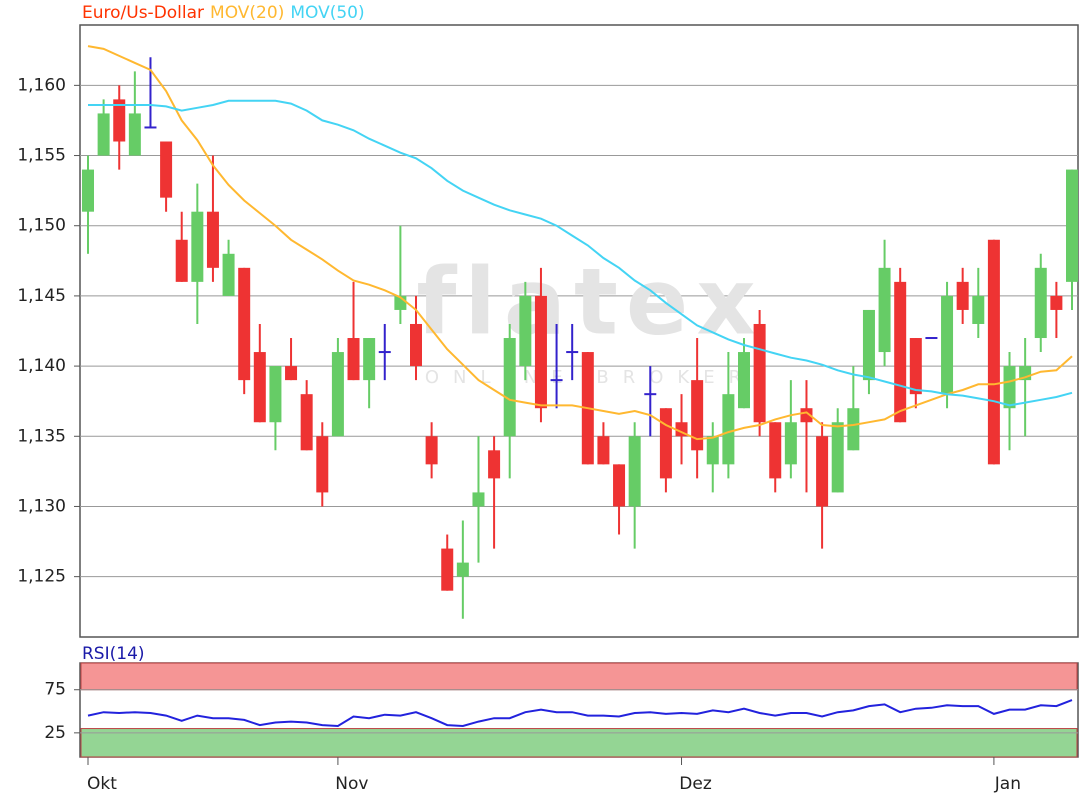  Describe the element at coordinates (1007, 784) in the screenshot. I see `x-tick-label: Jan` at that location.